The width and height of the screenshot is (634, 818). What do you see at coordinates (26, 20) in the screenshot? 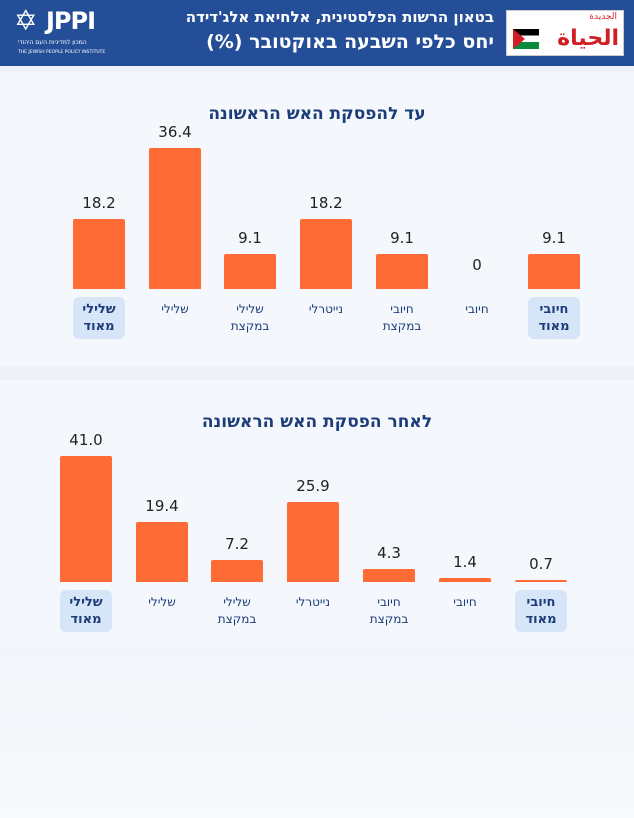
I see `star-of-david-icon: ✡` at bounding box center [26, 20].